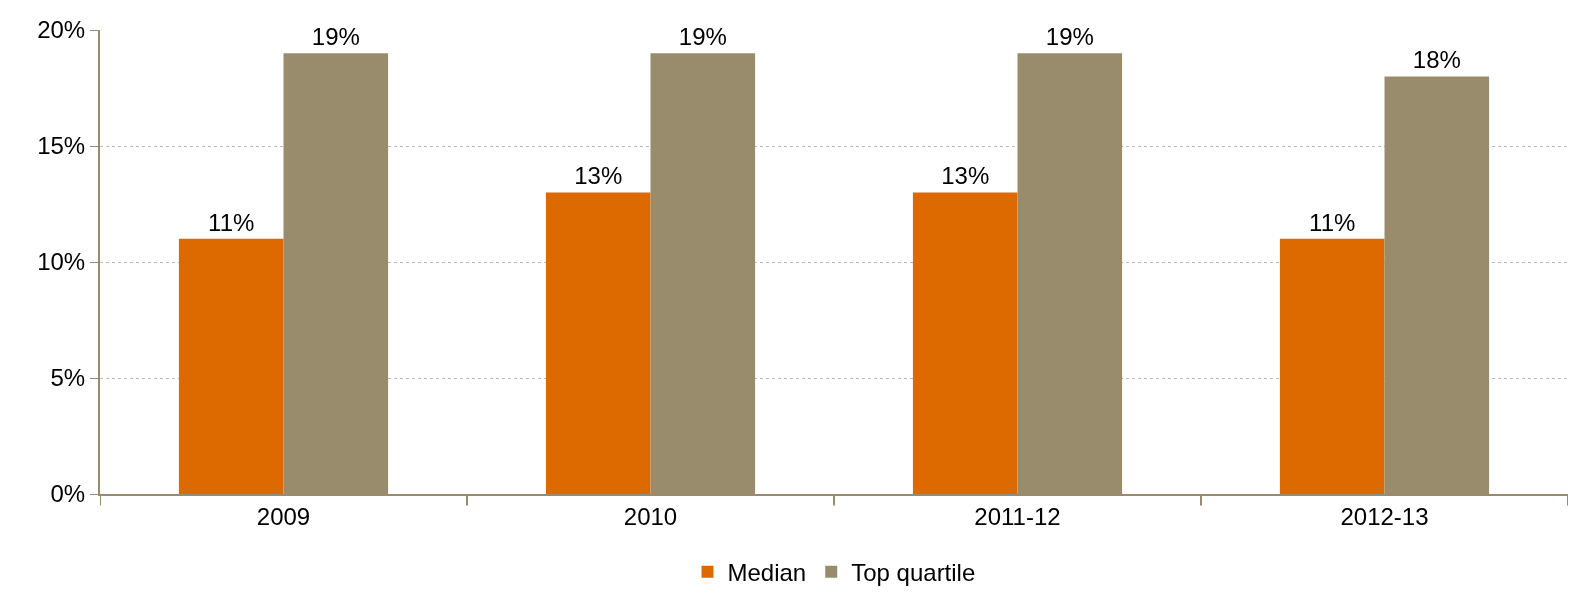  What do you see at coordinates (61, 30) in the screenshot?
I see `y-tick-label: 20%` at bounding box center [61, 30].